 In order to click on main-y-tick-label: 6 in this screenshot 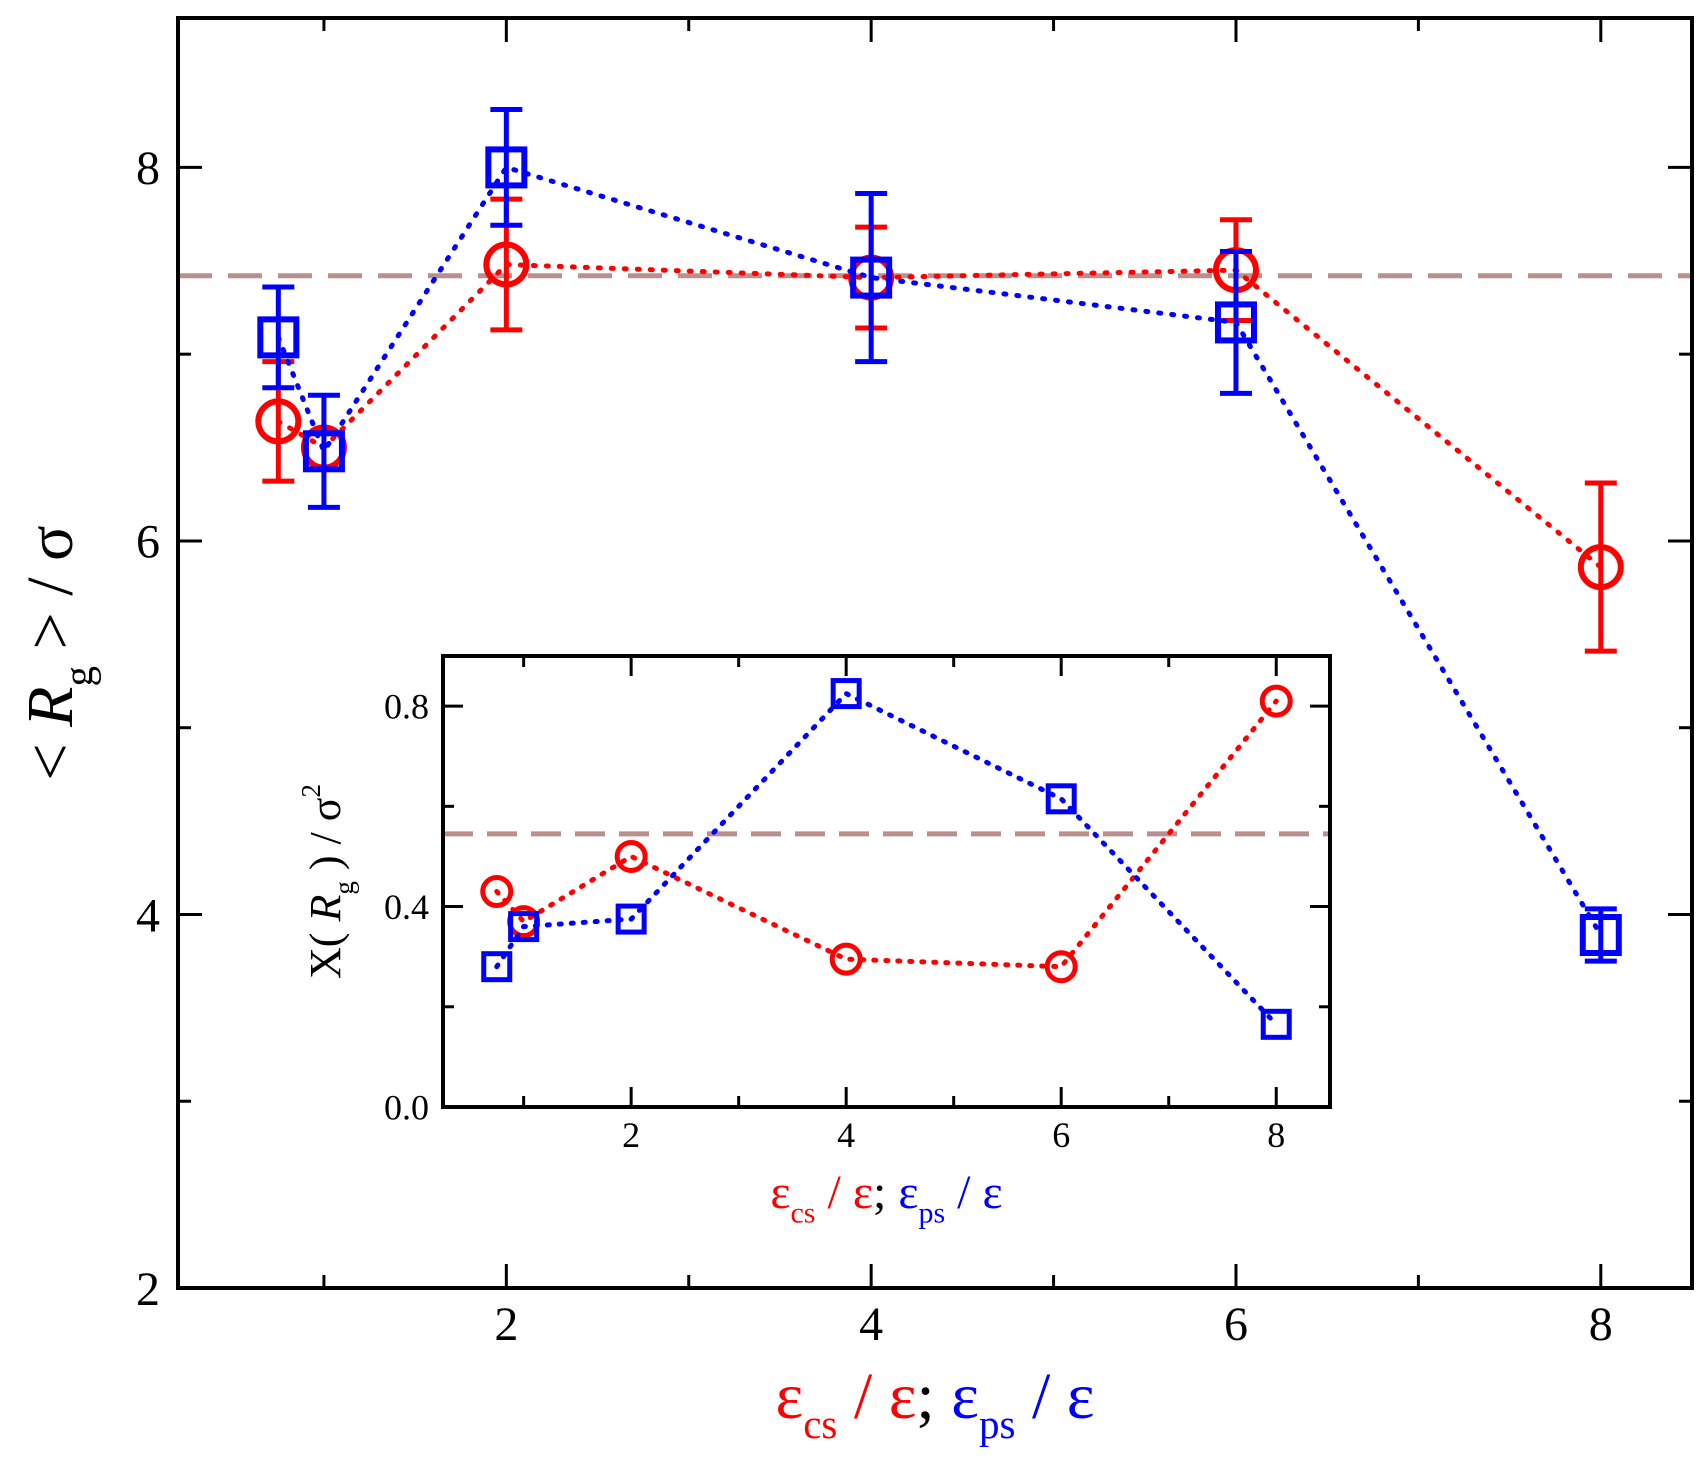, I will do `click(148, 542)`.